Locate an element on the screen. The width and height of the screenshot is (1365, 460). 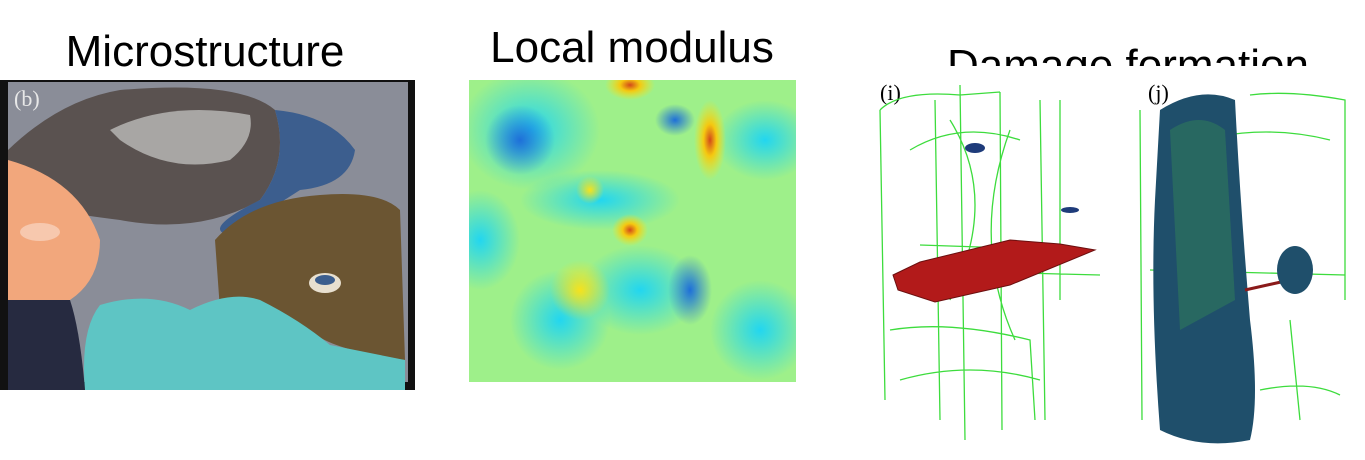
panel-title: Damage formation is located at coordinates (1128, 65).